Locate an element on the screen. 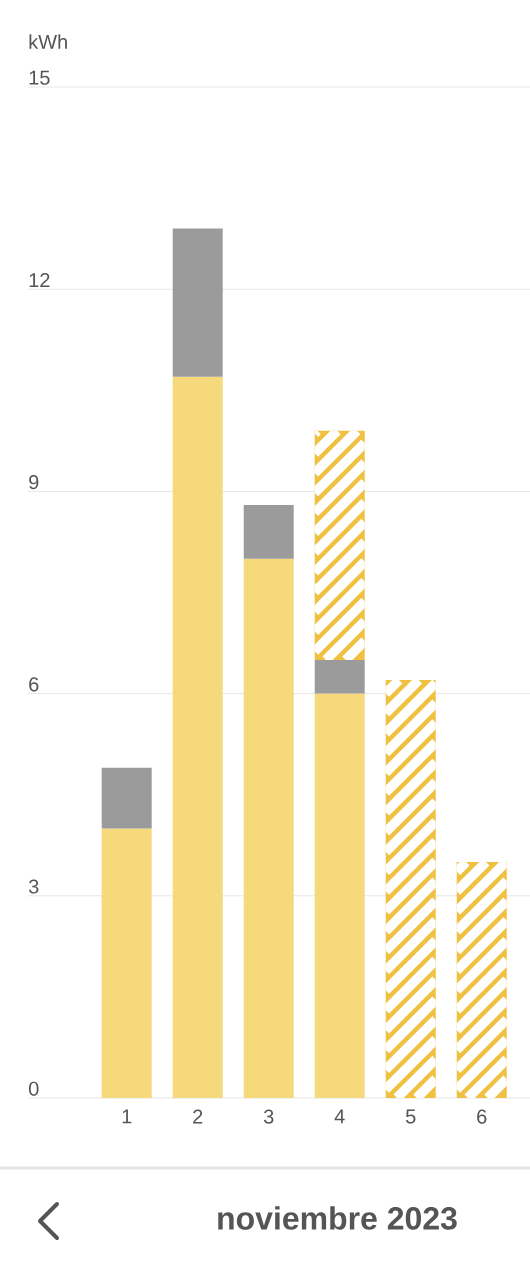 The height and width of the screenshot is (1264, 530). y-tick-label: 15 is located at coordinates (39, 77).